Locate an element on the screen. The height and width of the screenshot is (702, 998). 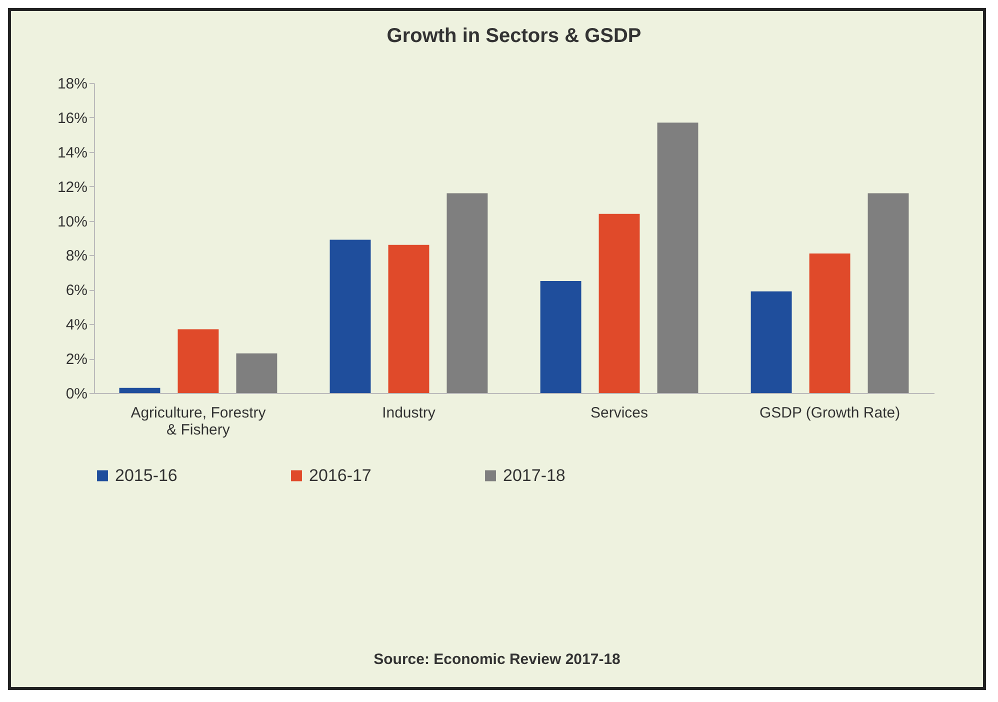
y-tick-label: 12% is located at coordinates (72, 187).